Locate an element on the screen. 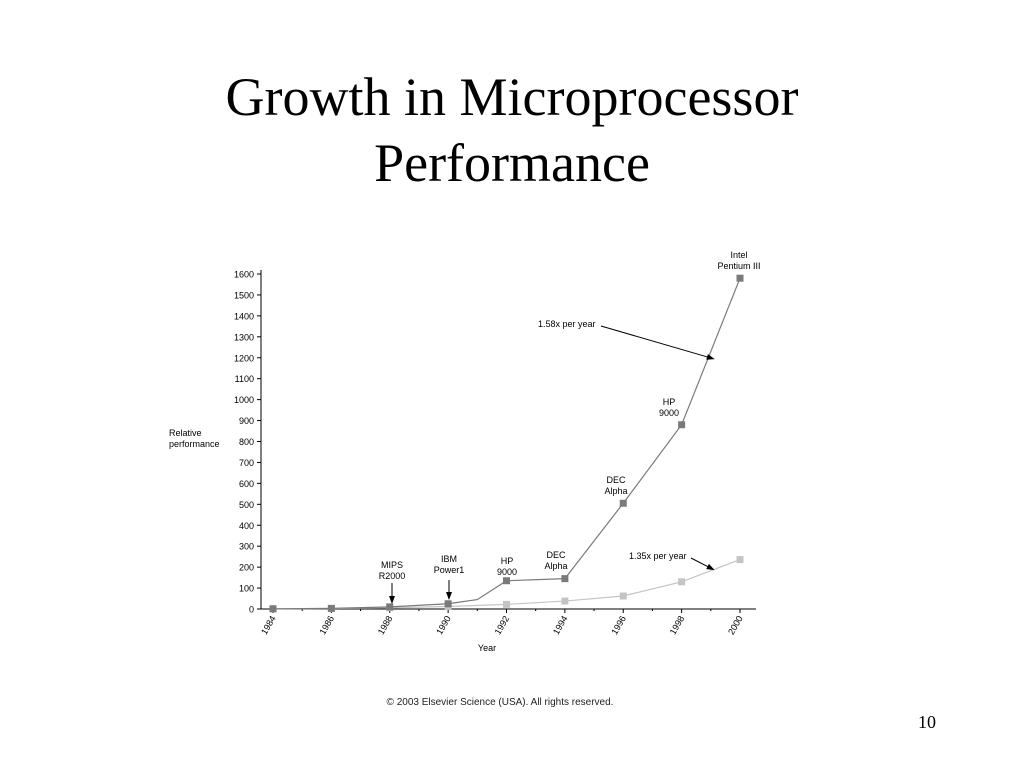 This screenshot has width=1024, height=768. y-tick-label: 900 is located at coordinates (246, 421).